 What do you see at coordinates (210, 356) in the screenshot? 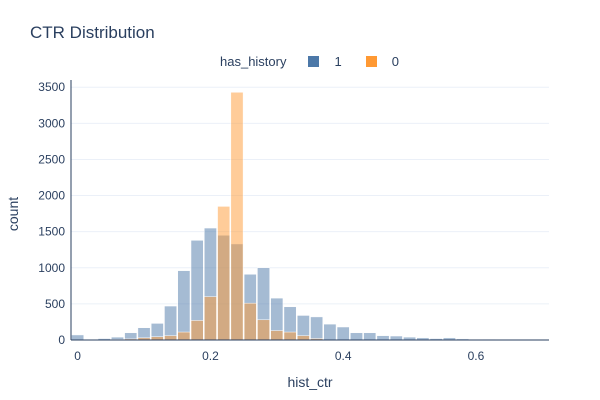
I see `x-tick-label: 0.2` at bounding box center [210, 356].